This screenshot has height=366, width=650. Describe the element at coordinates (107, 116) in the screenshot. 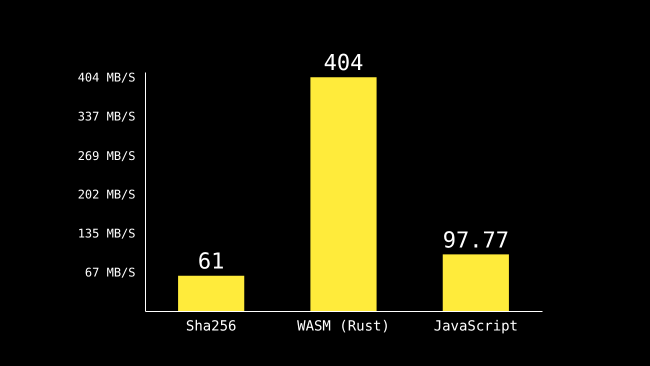

I see `y-tick-label: 337 MB/S` at that location.